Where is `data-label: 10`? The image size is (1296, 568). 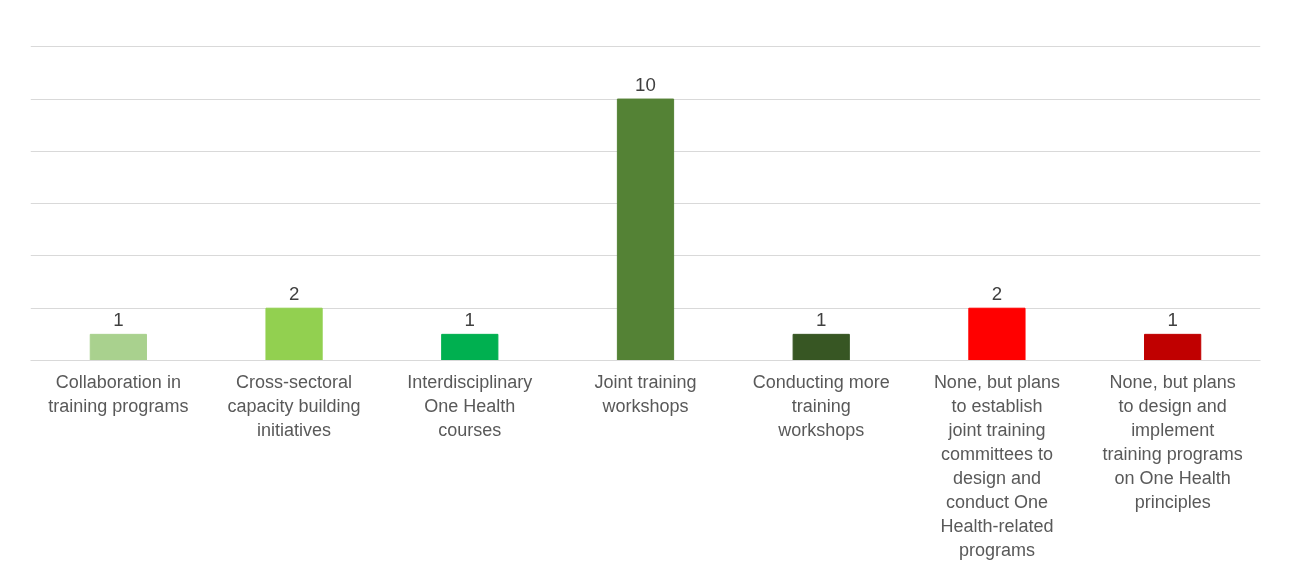 data-label: 10 is located at coordinates (645, 85).